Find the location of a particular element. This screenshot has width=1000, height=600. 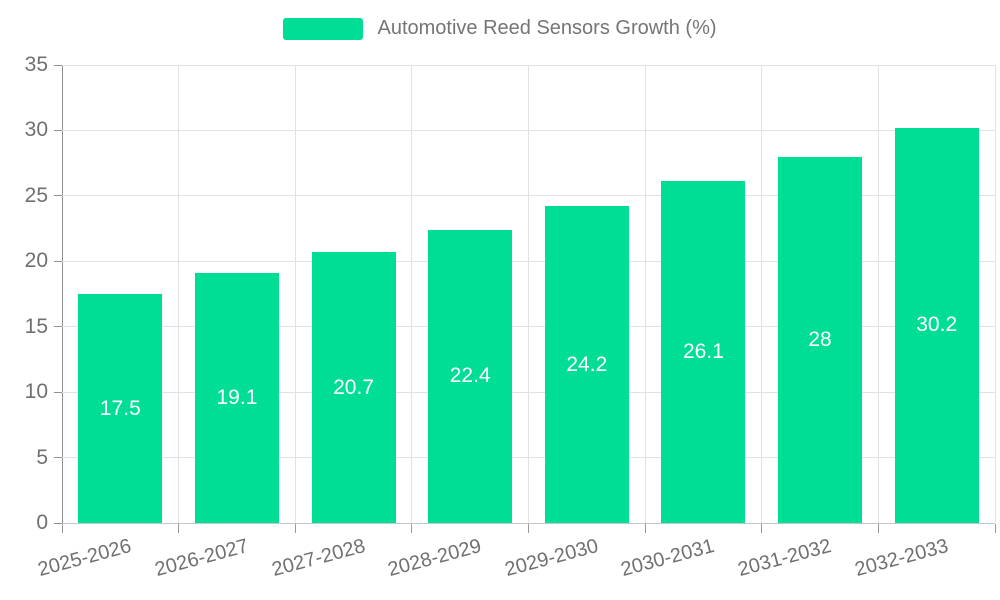

bar-2026-2027 is located at coordinates (236, 398).